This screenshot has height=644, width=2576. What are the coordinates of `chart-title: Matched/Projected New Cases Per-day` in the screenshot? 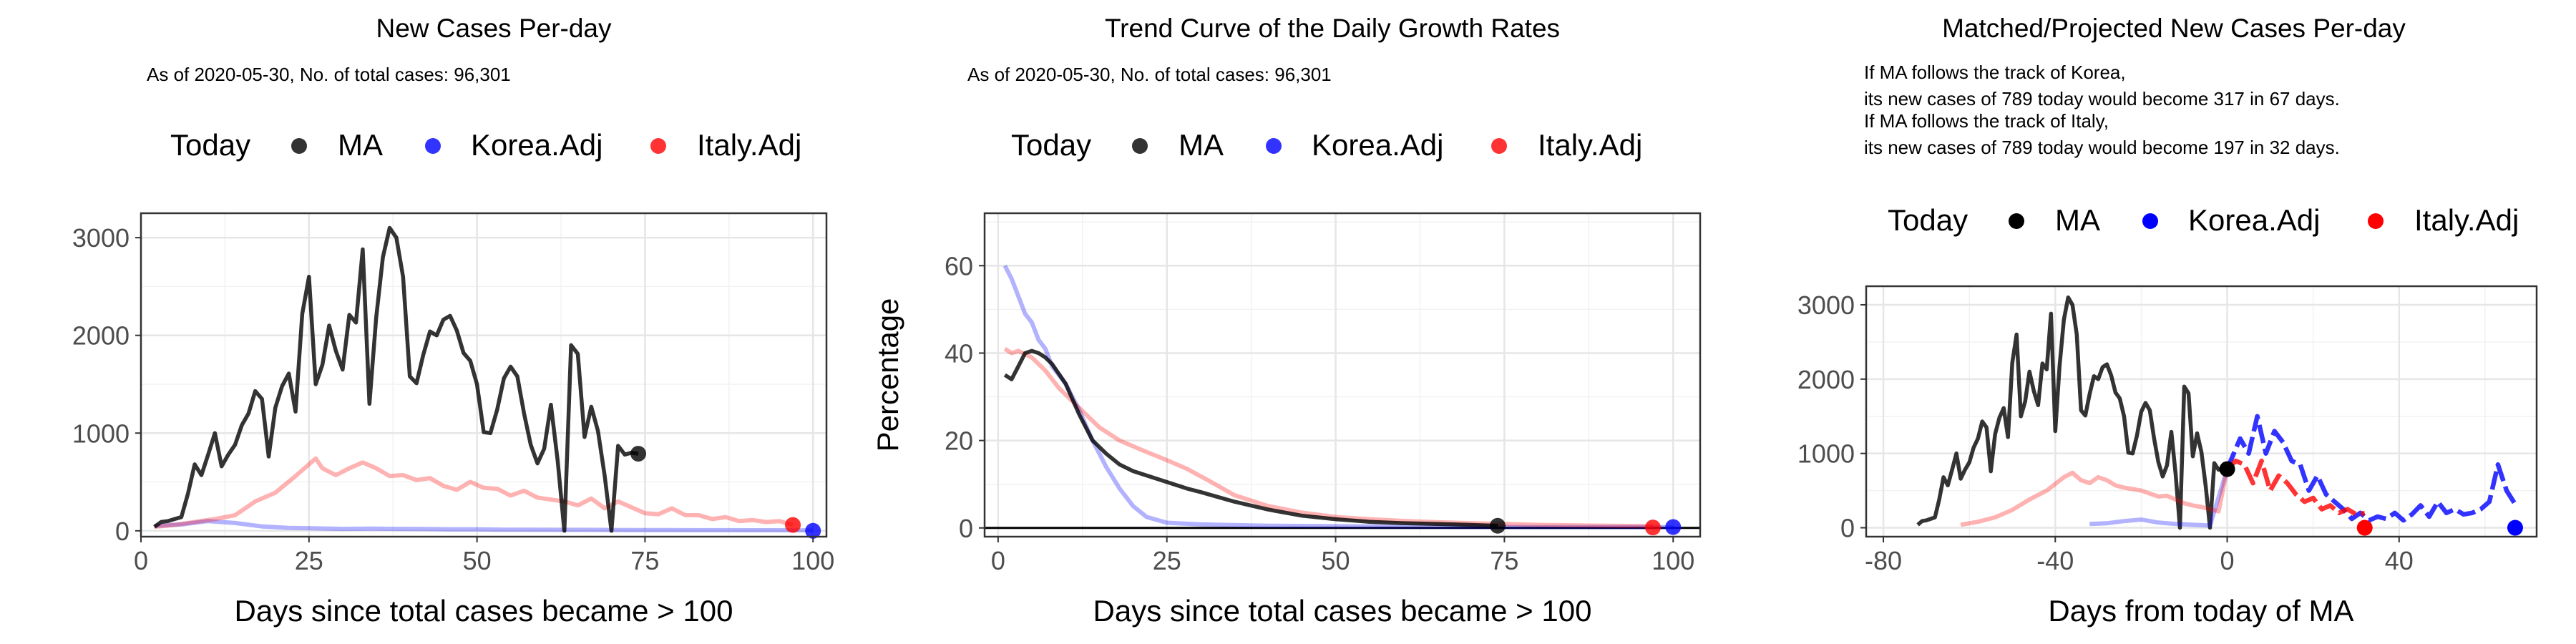 It's located at (2174, 28).